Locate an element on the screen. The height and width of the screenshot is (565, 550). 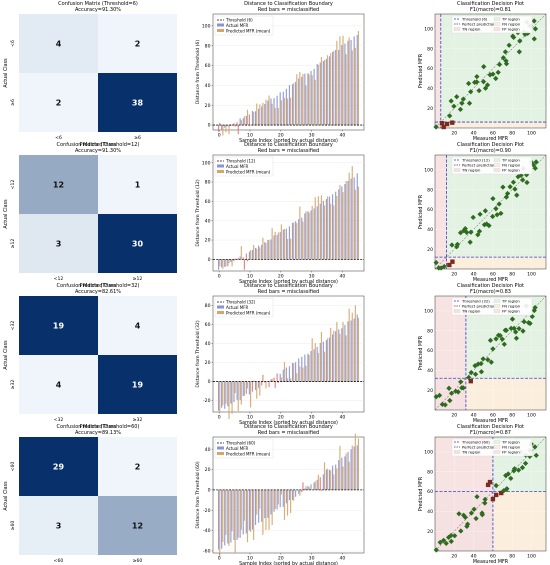
dist-legend-label: Threshold (6) is located at coordinates (239, 20).